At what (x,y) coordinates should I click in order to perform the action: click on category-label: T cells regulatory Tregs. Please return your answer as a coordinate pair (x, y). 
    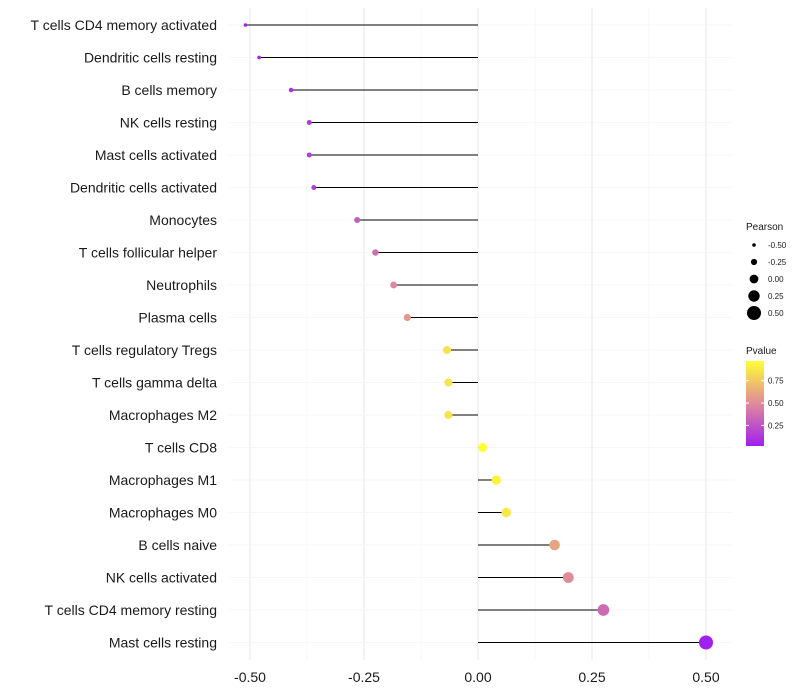
    Looking at the image, I should click on (144, 350).